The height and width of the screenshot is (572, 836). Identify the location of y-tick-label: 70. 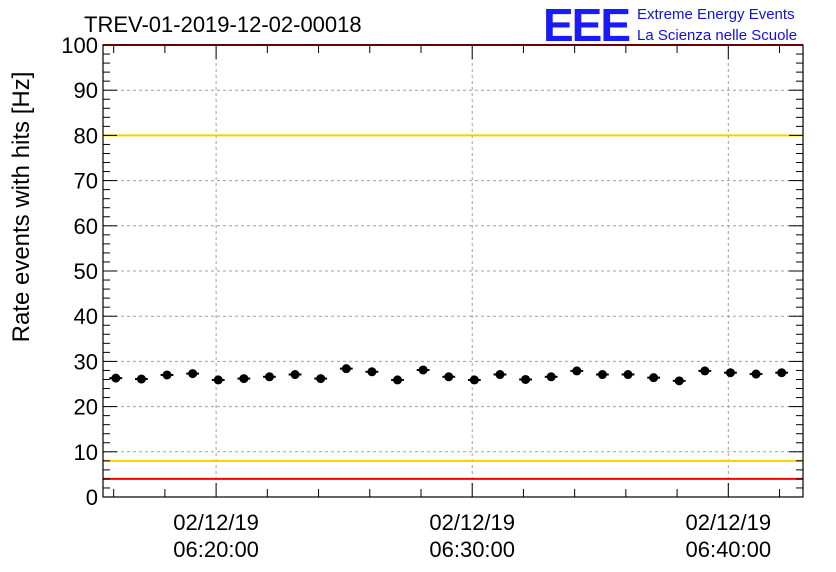
(86, 181).